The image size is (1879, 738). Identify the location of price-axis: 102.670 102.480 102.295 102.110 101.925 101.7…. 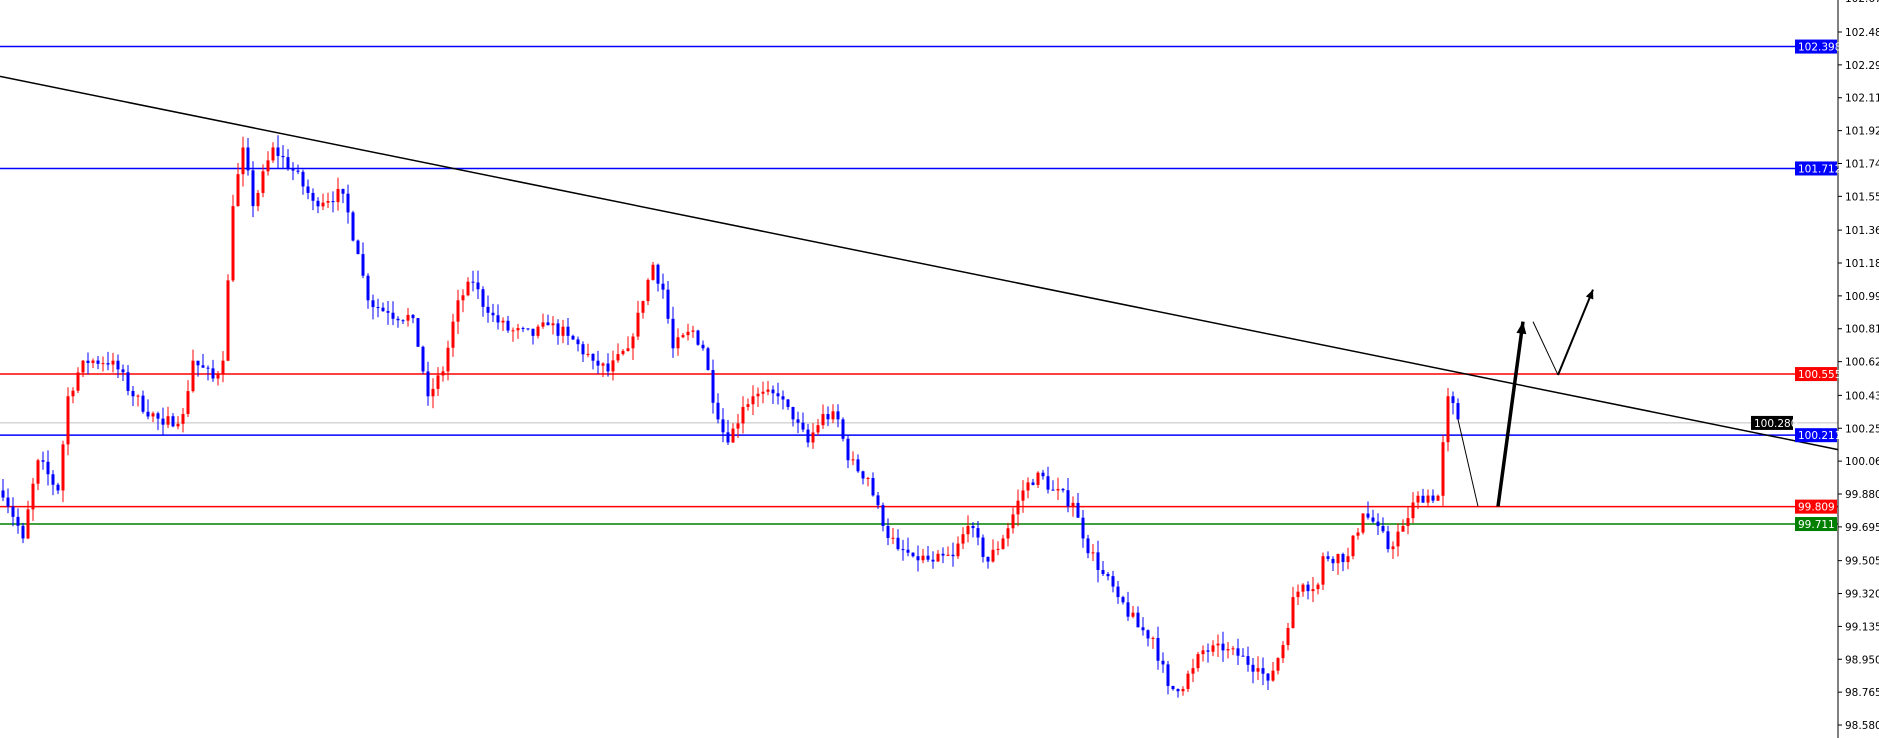
(1858, 366).